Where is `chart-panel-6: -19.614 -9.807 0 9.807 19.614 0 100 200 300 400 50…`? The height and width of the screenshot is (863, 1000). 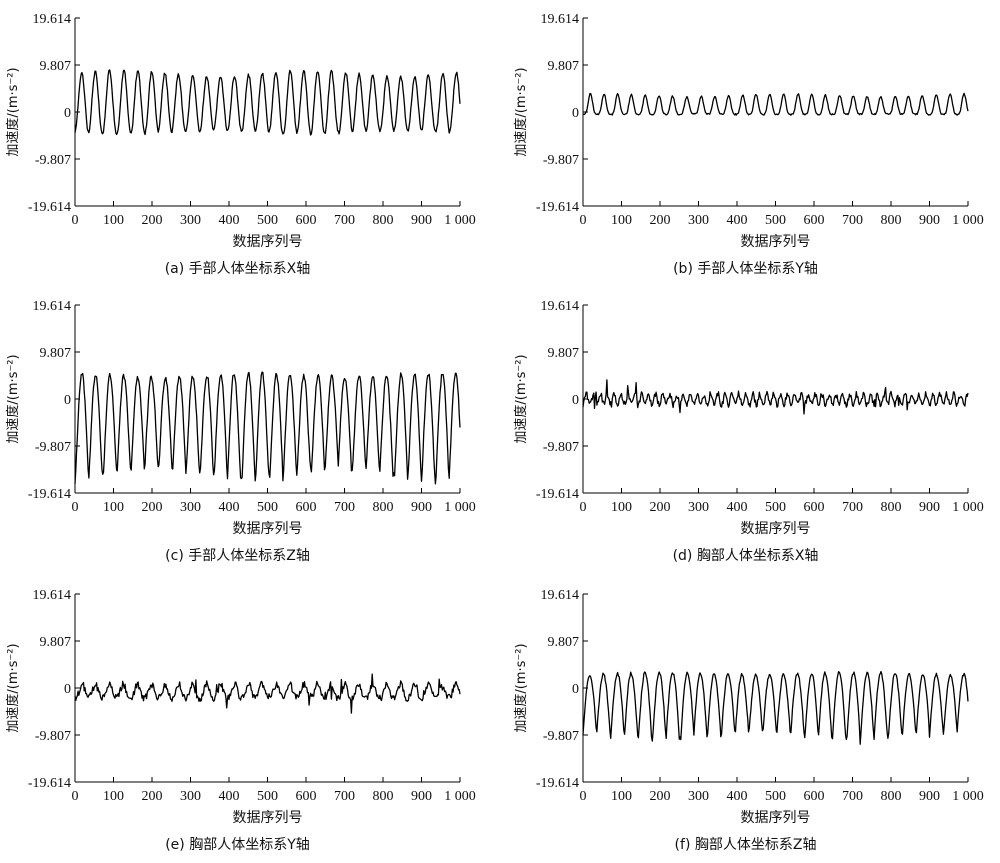
chart-panel-6: -19.614 -9.807 0 9.807 19.614 0 100 200 300 400 50… is located at coordinates (748, 720).